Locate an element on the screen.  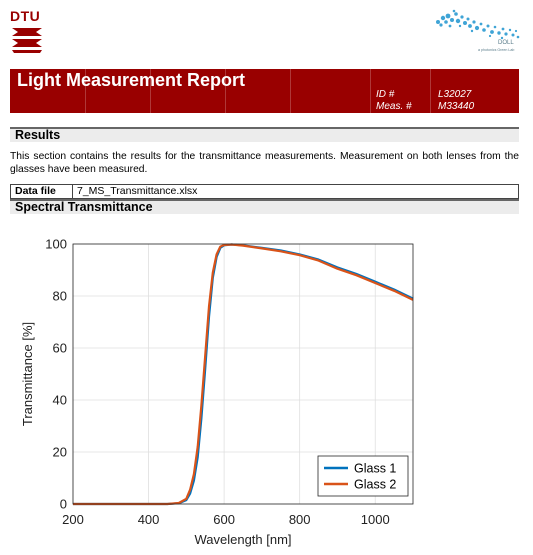
report-title: Light Measurement Report is located at coordinates (131, 80).